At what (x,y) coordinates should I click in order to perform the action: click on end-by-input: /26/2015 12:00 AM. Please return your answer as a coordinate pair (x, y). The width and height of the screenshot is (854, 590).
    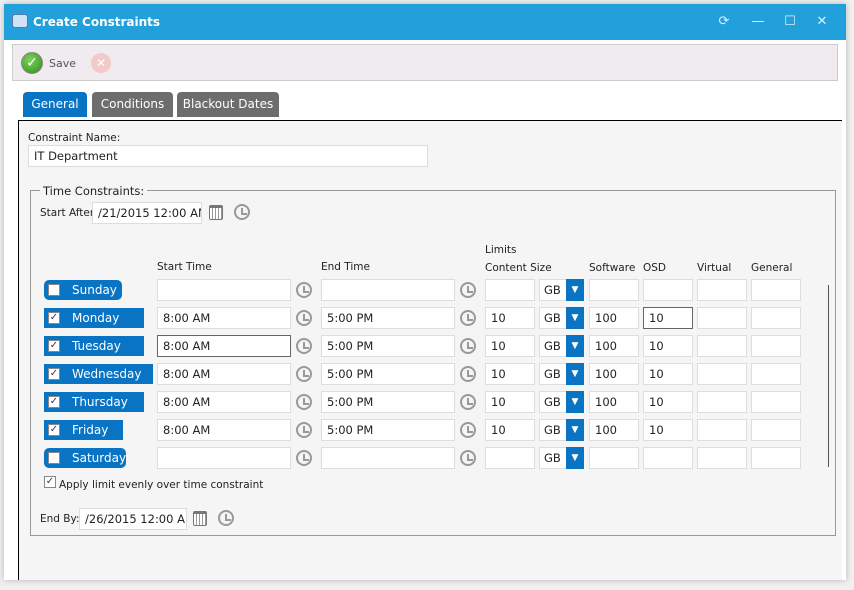
    Looking at the image, I should click on (133, 519).